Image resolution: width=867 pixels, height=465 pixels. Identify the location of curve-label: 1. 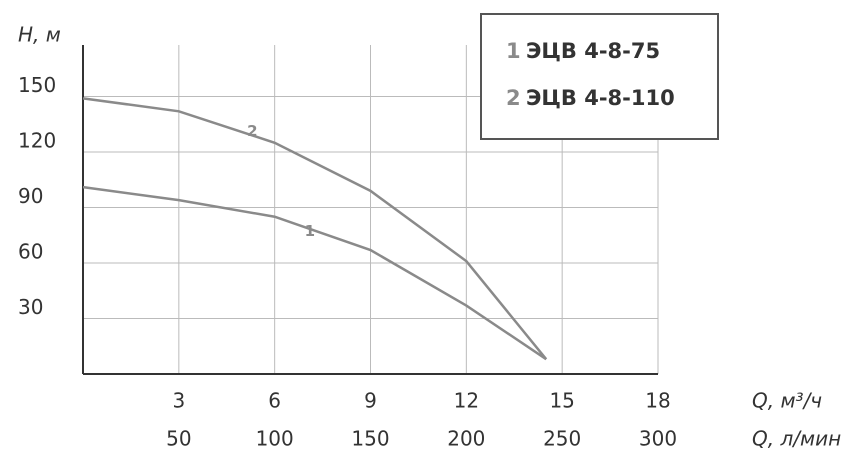
(310, 231).